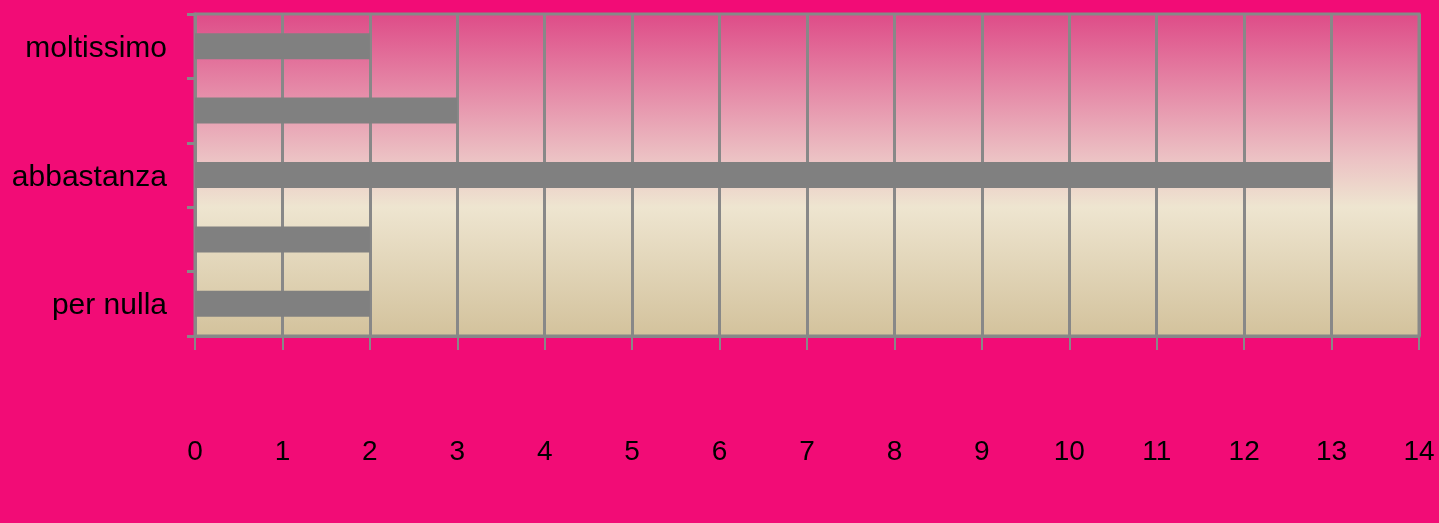  Describe the element at coordinates (96, 46) in the screenshot. I see `y-tick-label: moltissimo` at that location.